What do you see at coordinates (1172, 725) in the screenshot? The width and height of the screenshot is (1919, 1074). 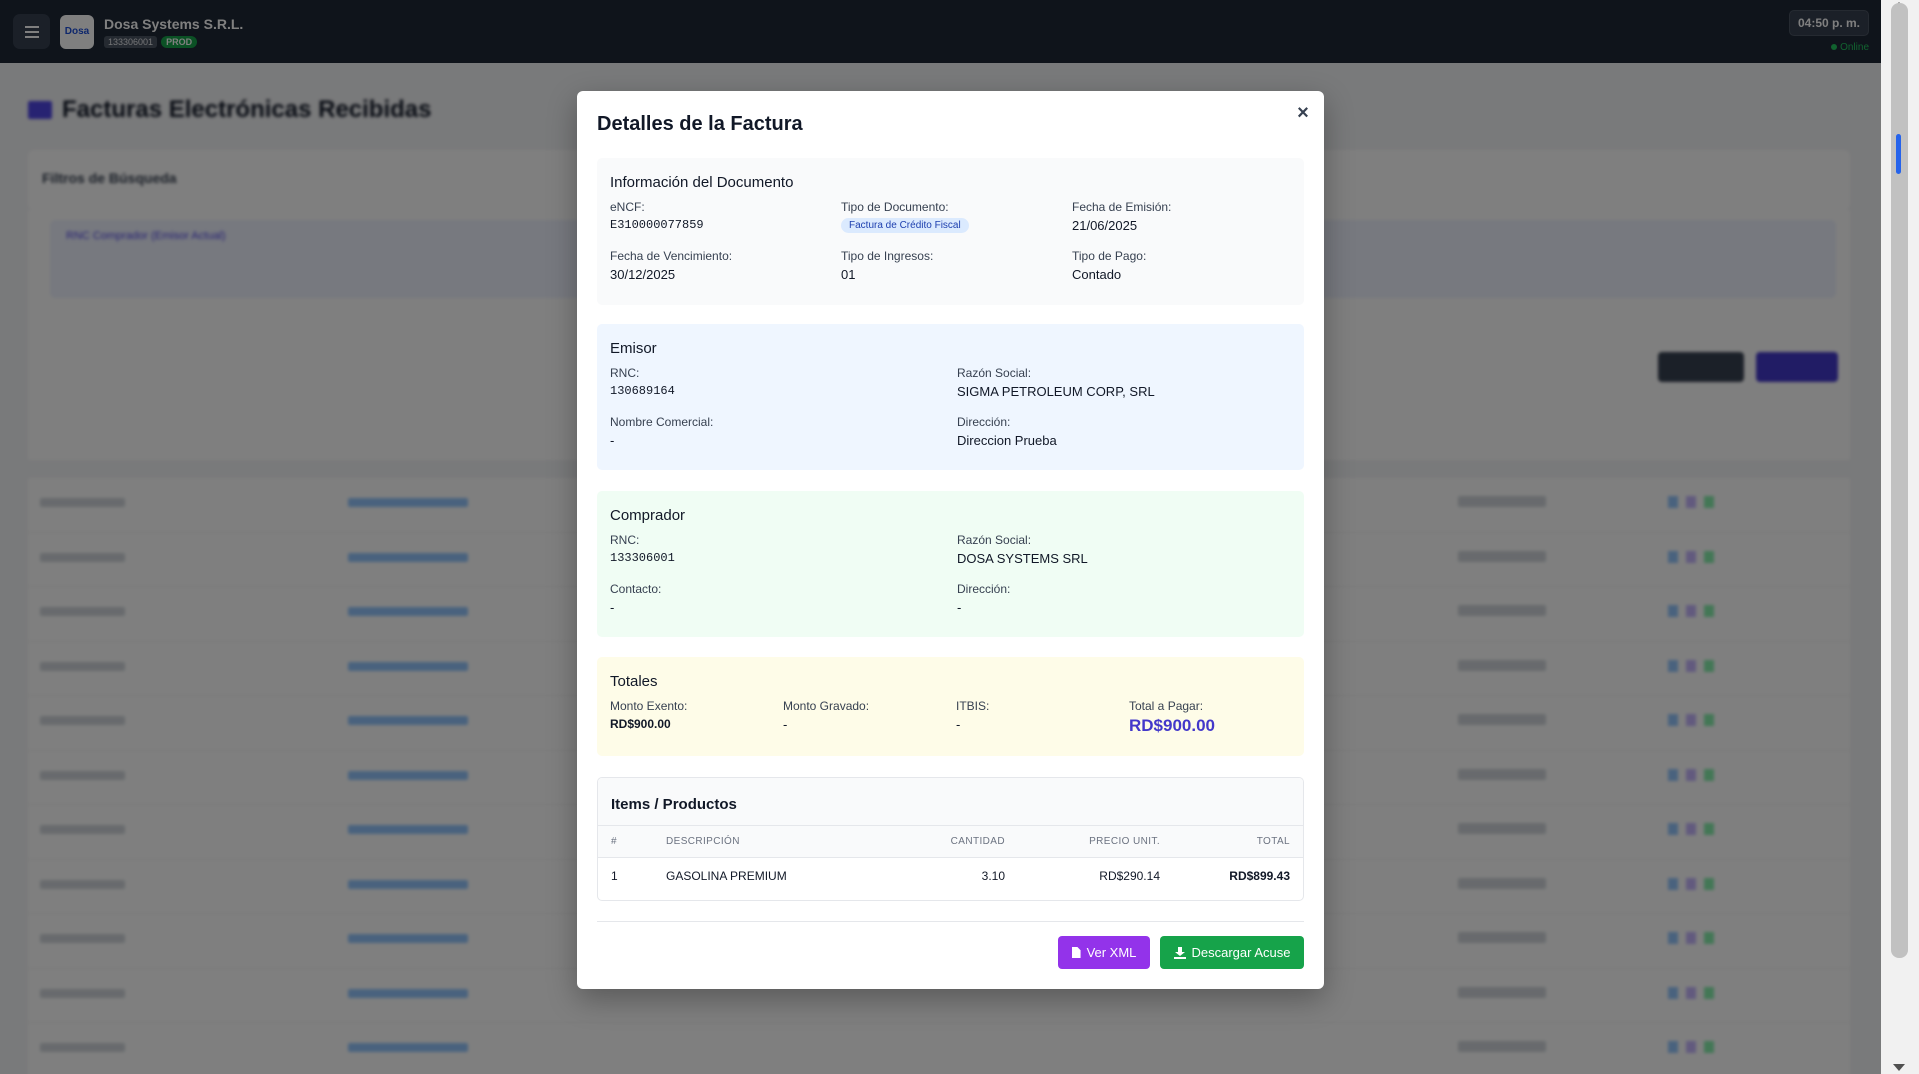 I see `total-value: RD$900.00` at bounding box center [1172, 725].